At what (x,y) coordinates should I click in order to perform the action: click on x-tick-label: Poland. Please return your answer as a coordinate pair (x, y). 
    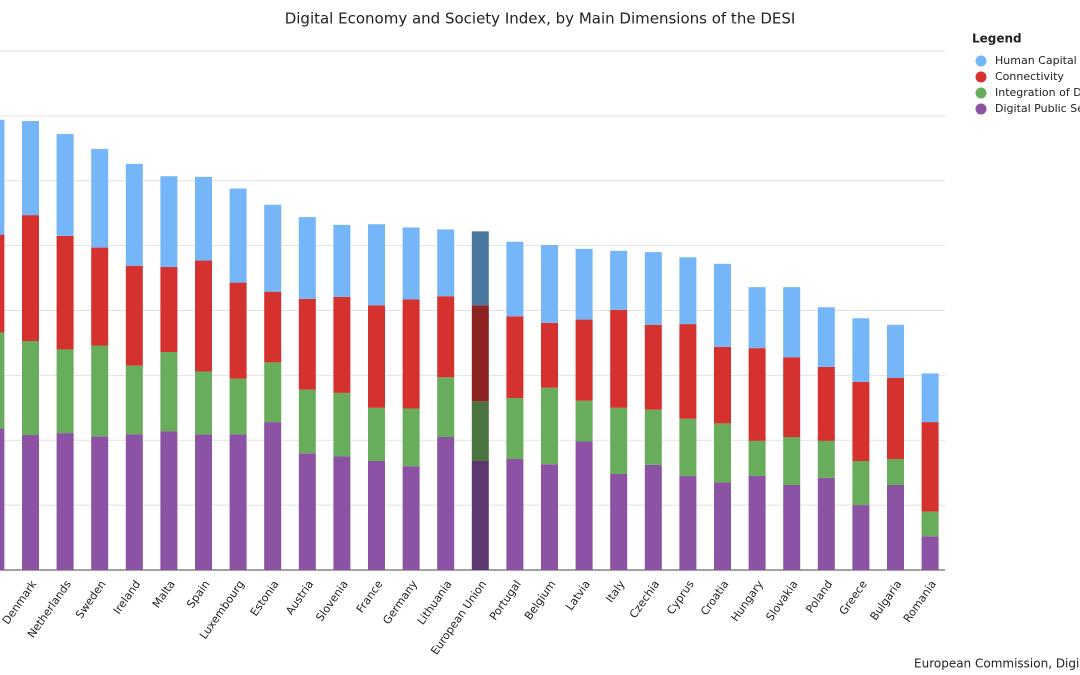
    Looking at the image, I should click on (819, 597).